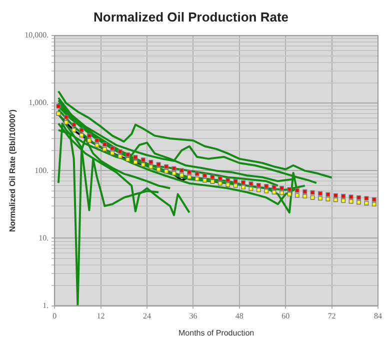 Image resolution: width=386 pixels, height=346 pixels. What do you see at coordinates (216, 333) in the screenshot?
I see `x-axis-title: Months of Production` at bounding box center [216, 333].